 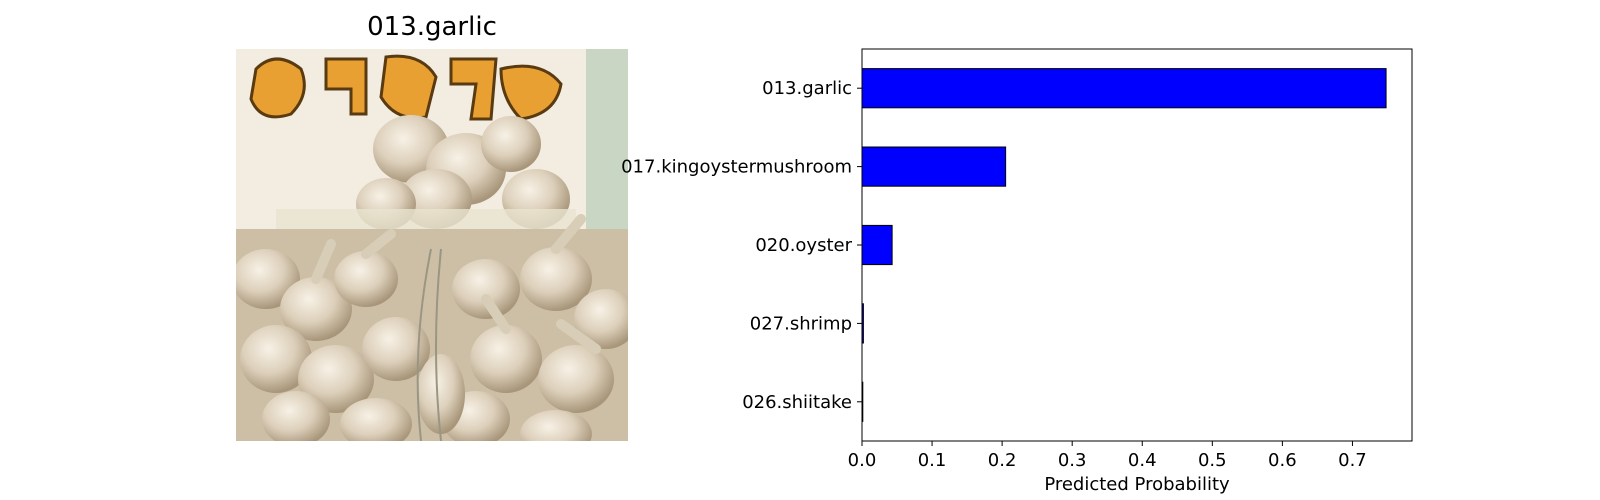 What do you see at coordinates (1352, 460) in the screenshot?
I see `x-tick-label: 0.7` at bounding box center [1352, 460].